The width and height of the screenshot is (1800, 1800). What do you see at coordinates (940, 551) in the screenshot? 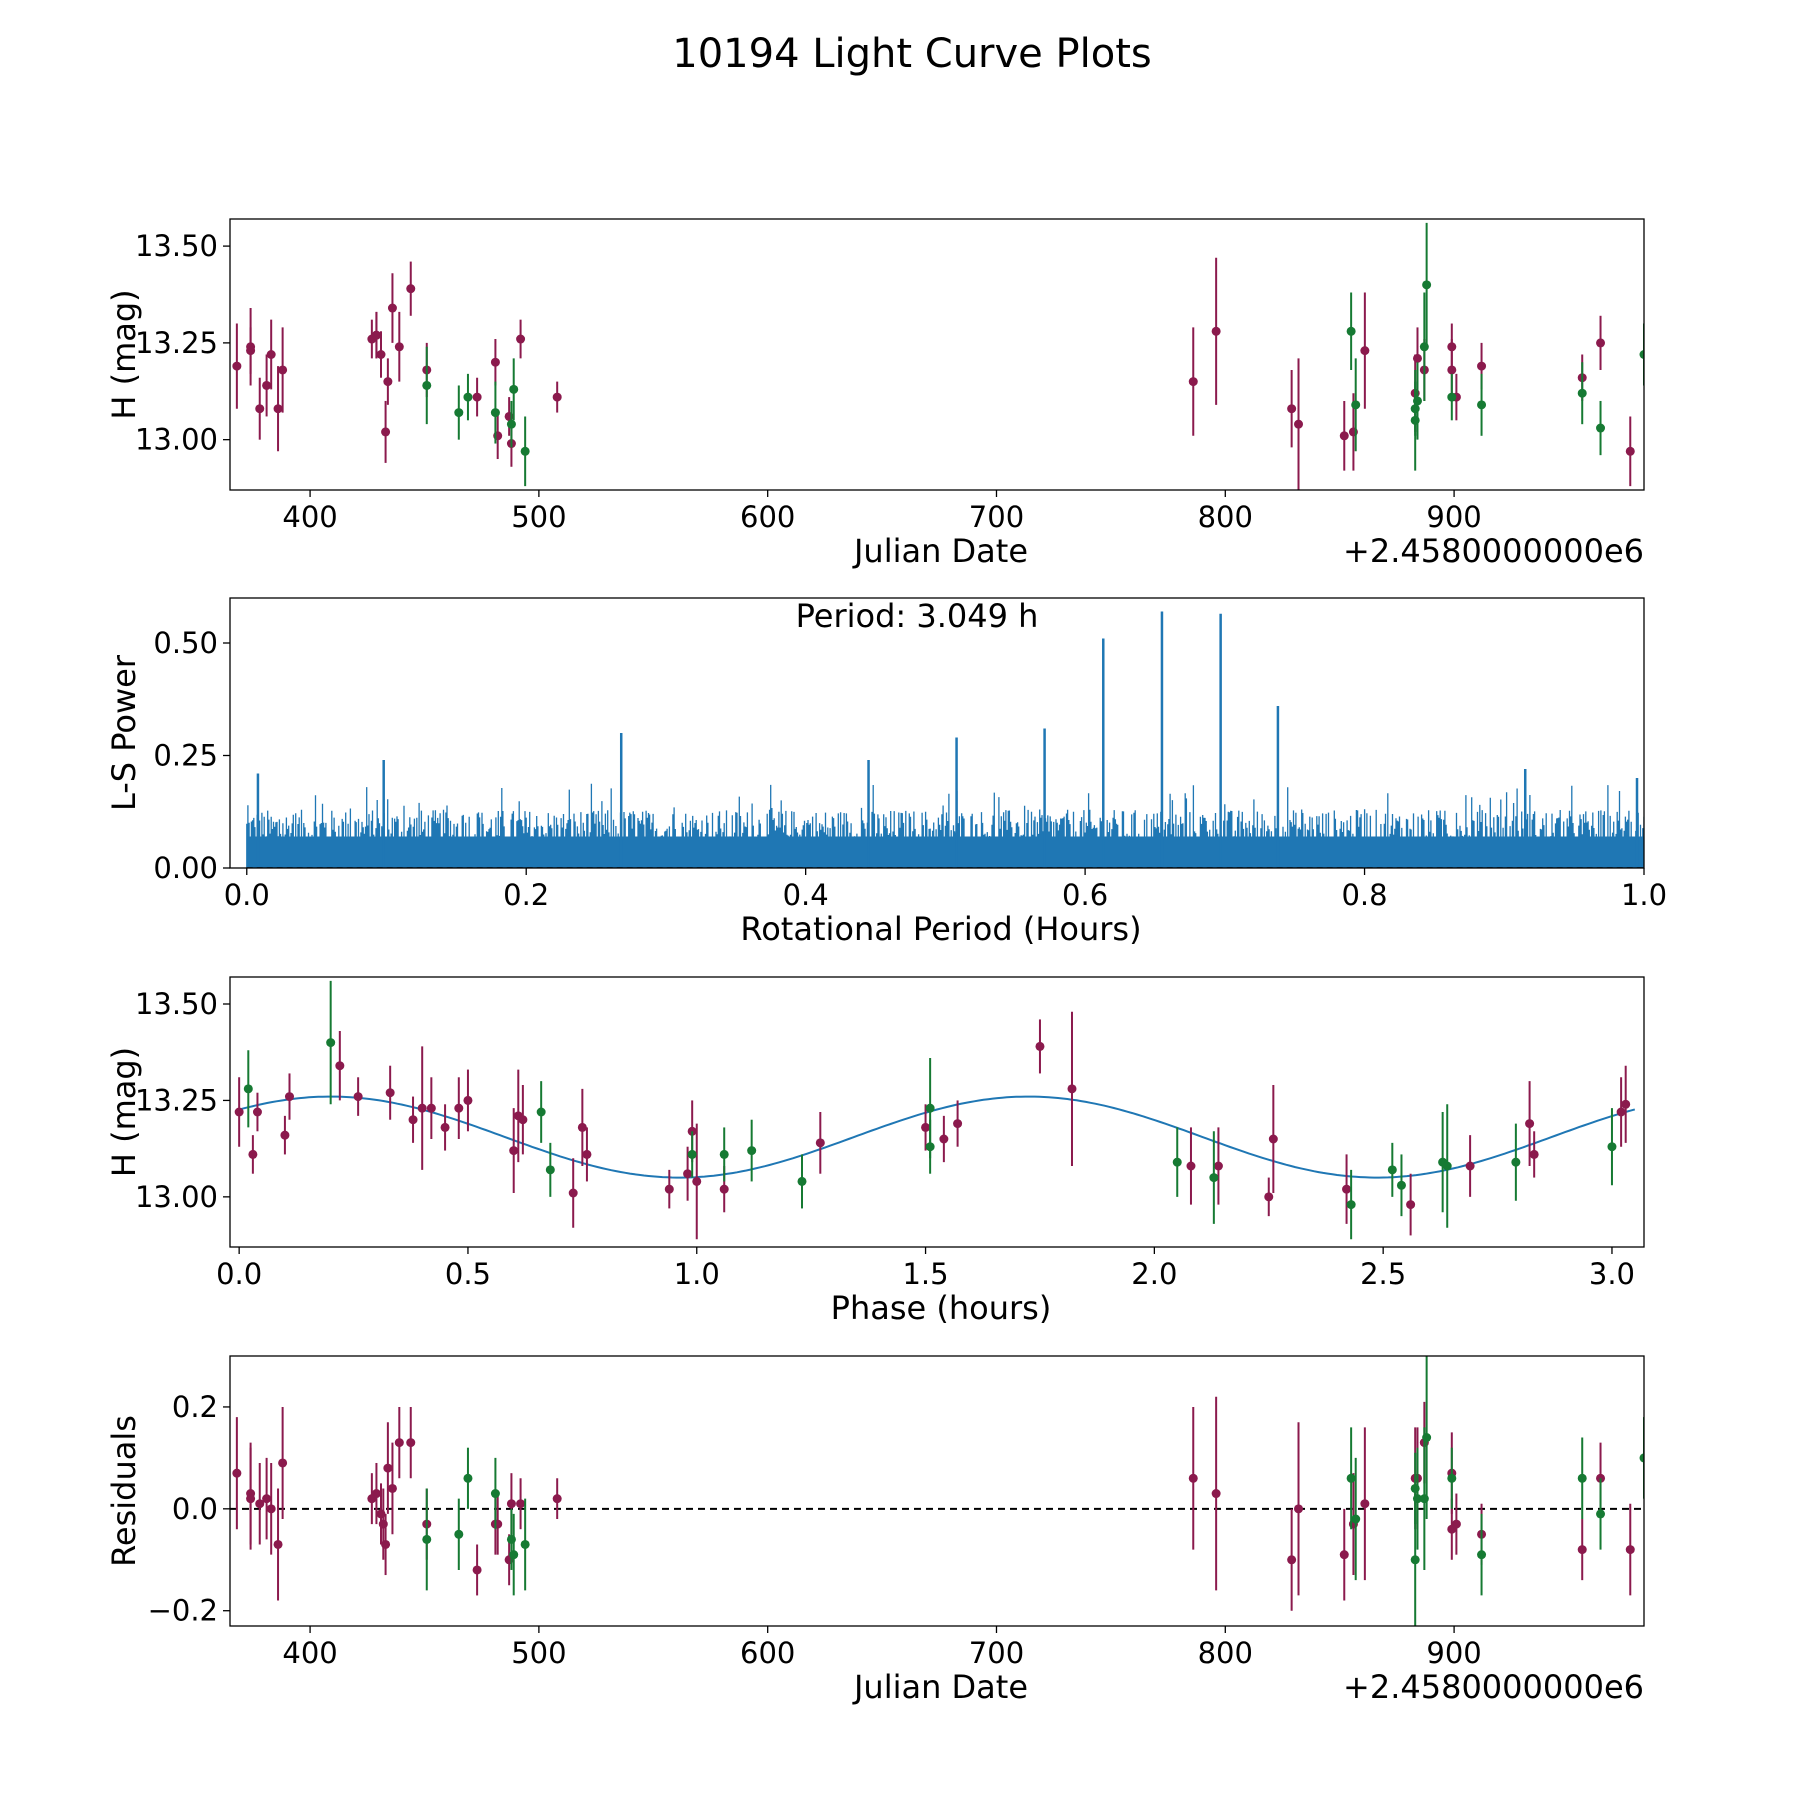
I see `lightcurve-xlabel: Julian Date` at bounding box center [940, 551].